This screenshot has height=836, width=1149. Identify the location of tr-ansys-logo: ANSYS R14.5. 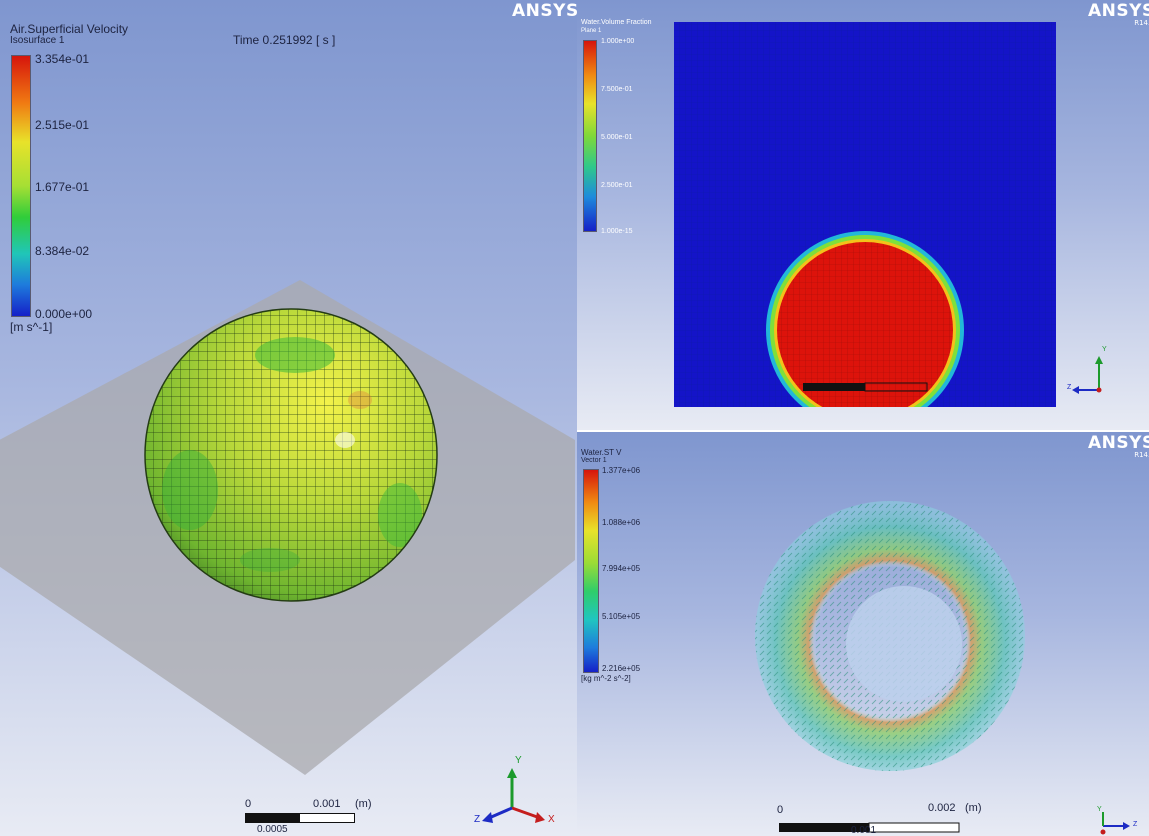
(1118, 14).